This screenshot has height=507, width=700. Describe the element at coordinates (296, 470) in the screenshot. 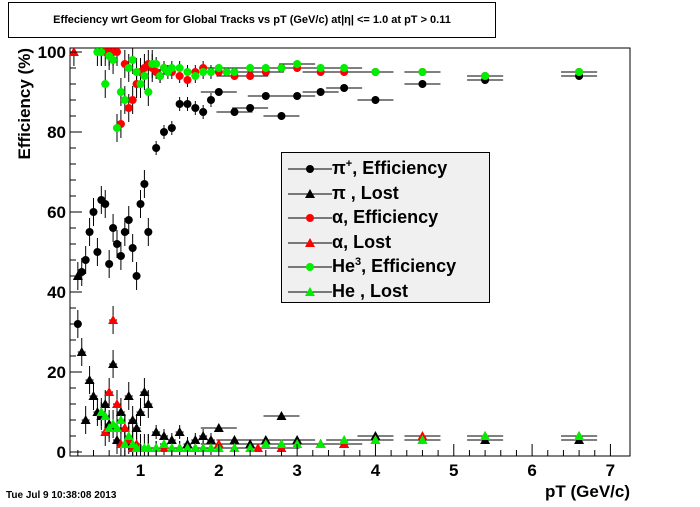

I see `x-tick-label: 3` at that location.